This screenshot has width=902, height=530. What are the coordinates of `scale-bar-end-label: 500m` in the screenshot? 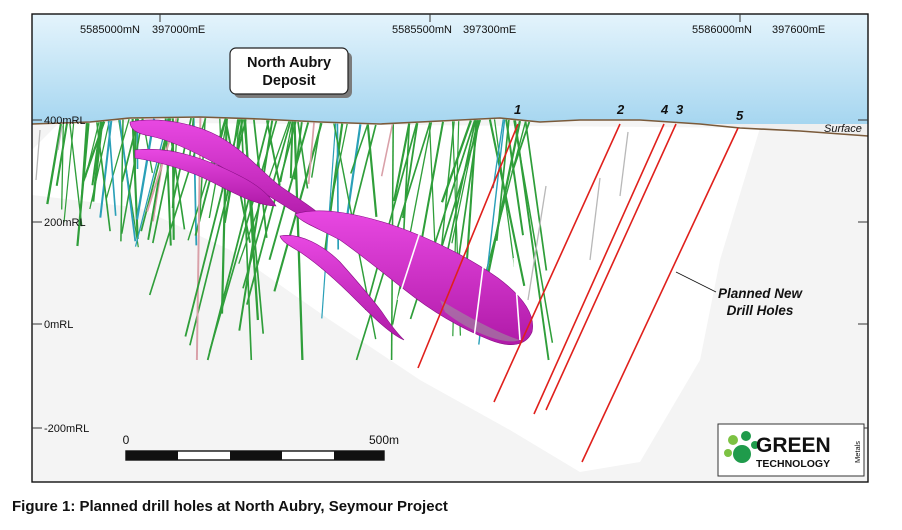 It's located at (384, 440).